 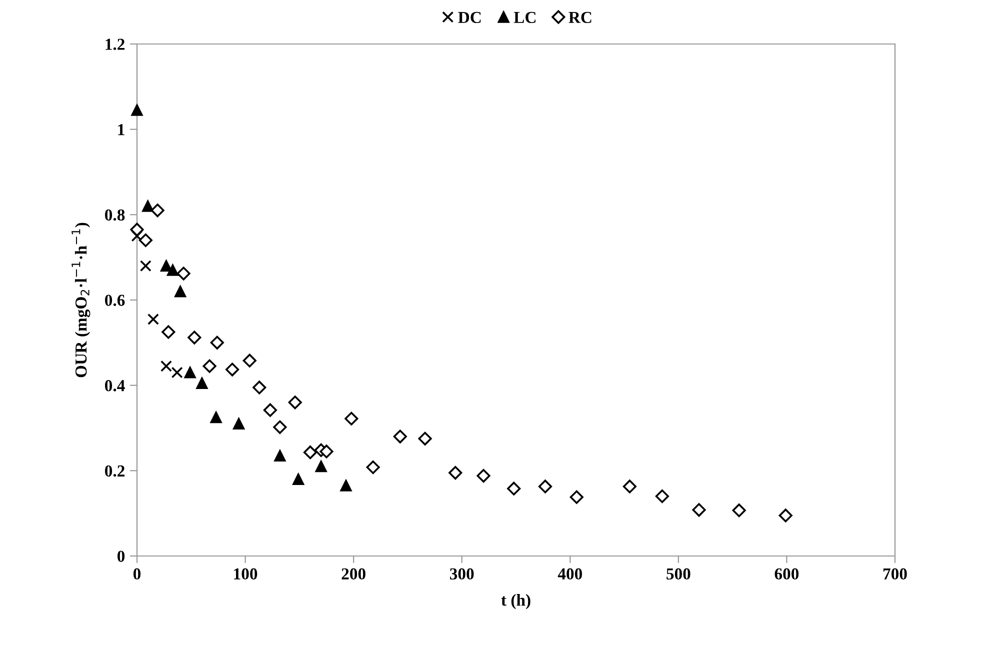 What do you see at coordinates (354, 574) in the screenshot?
I see `x-tick-label: 200` at bounding box center [354, 574].